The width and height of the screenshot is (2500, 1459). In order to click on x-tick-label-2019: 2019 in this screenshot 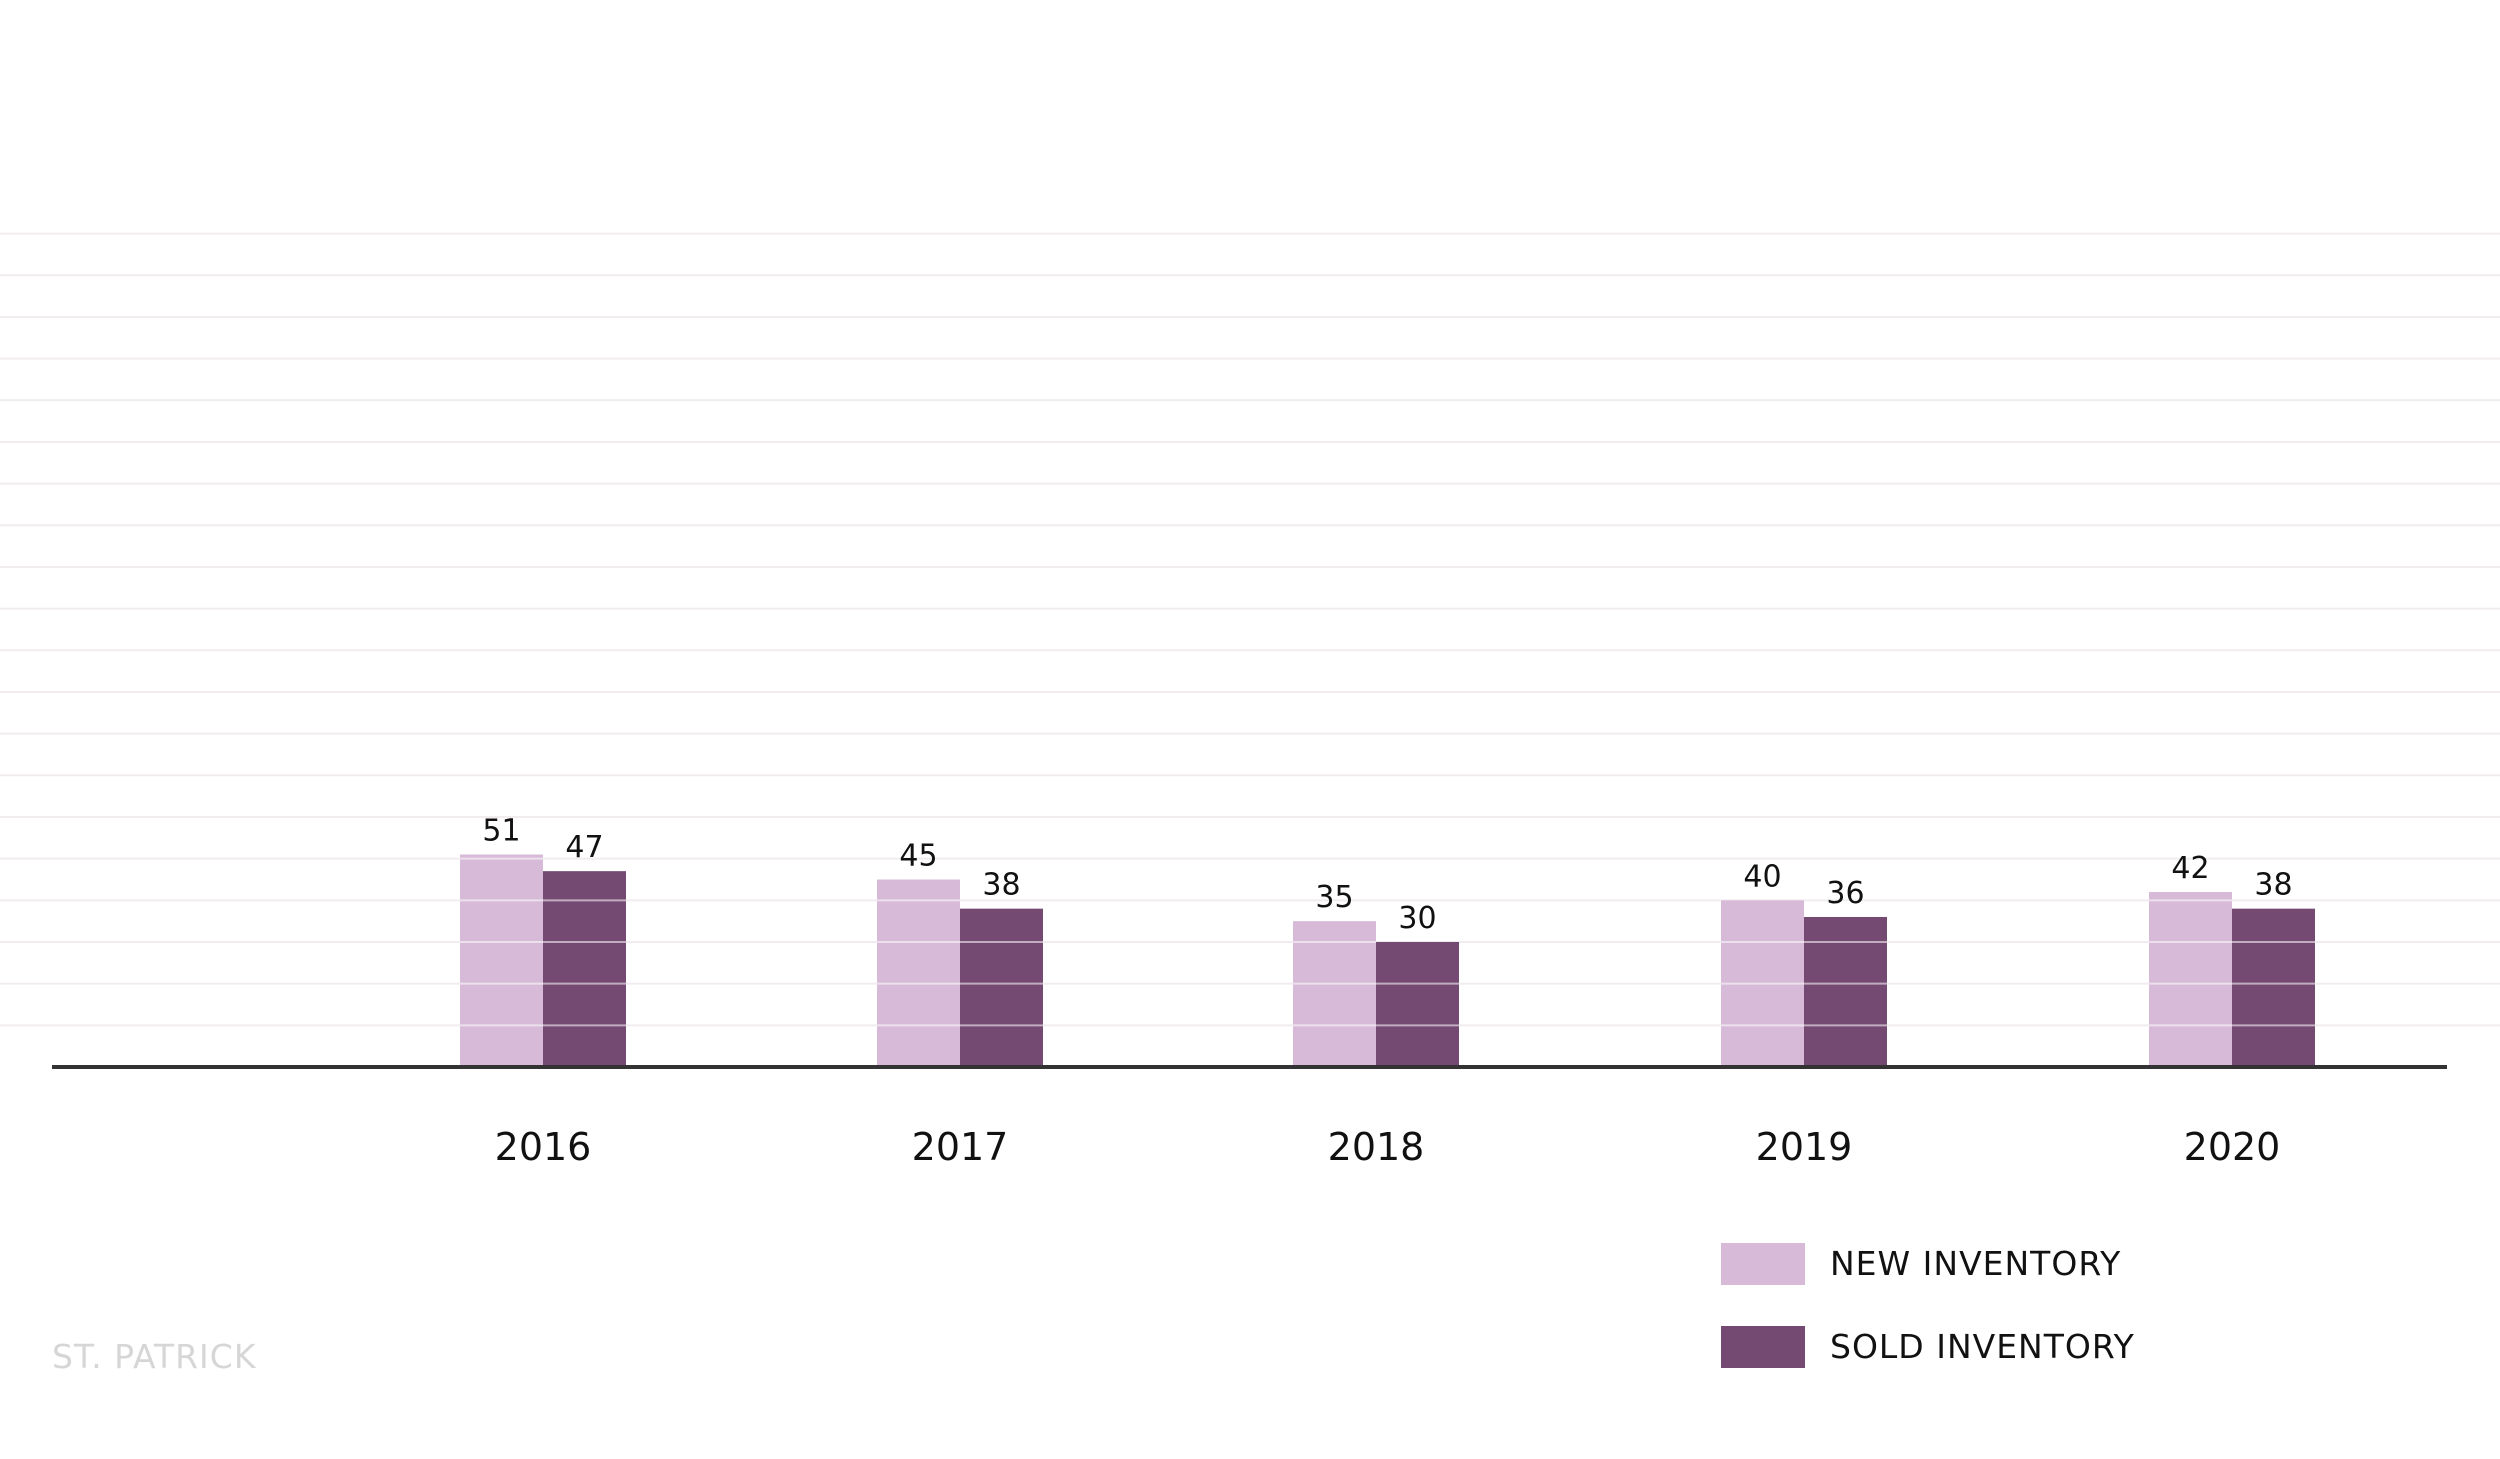, I will do `click(1804, 1147)`.